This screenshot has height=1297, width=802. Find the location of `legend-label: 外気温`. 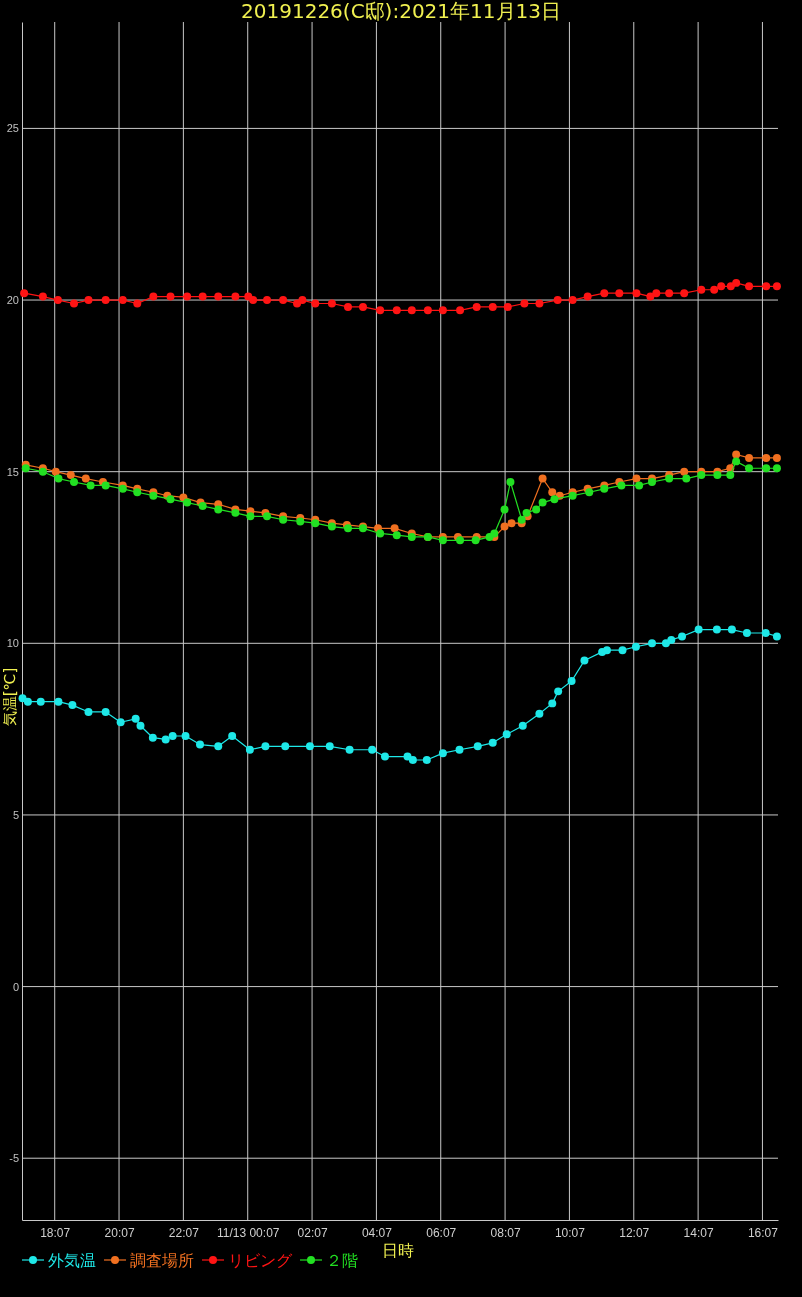

legend-label: 外気温 is located at coordinates (72, 1260).